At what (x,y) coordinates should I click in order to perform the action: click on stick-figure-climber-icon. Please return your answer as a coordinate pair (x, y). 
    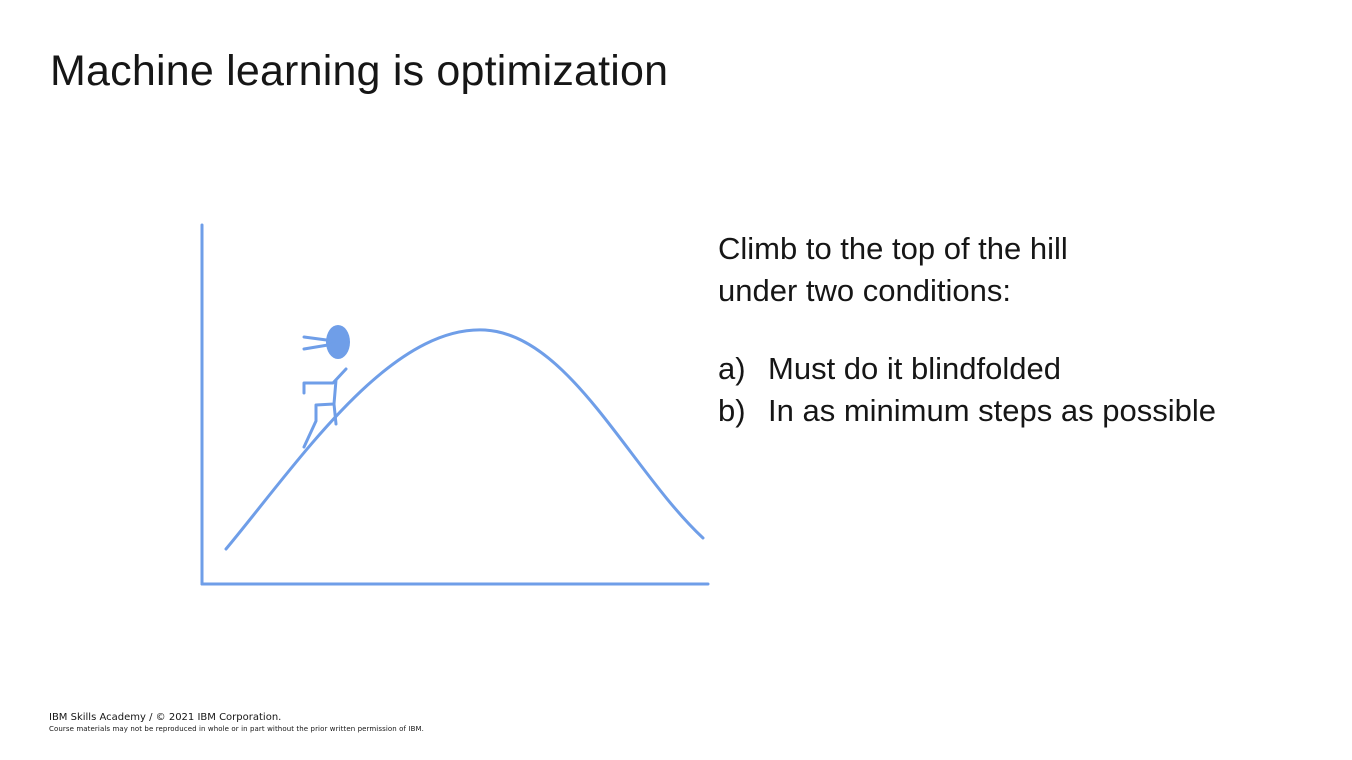
    Looking at the image, I should click on (326, 387).